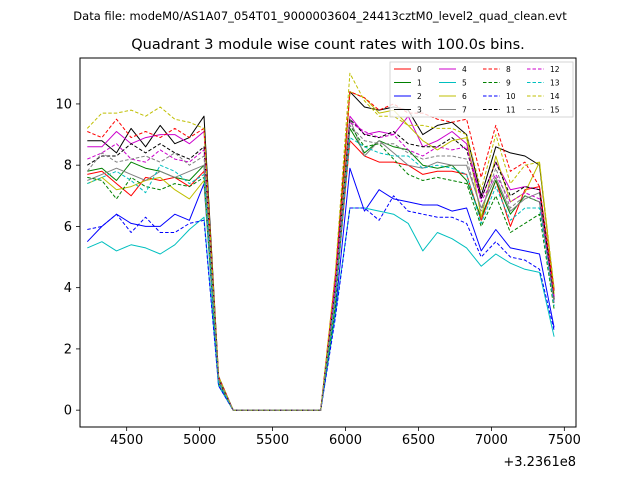 The height and width of the screenshot is (480, 640). What do you see at coordinates (272, 440) in the screenshot?
I see `x-tick-label: 5500` at bounding box center [272, 440].